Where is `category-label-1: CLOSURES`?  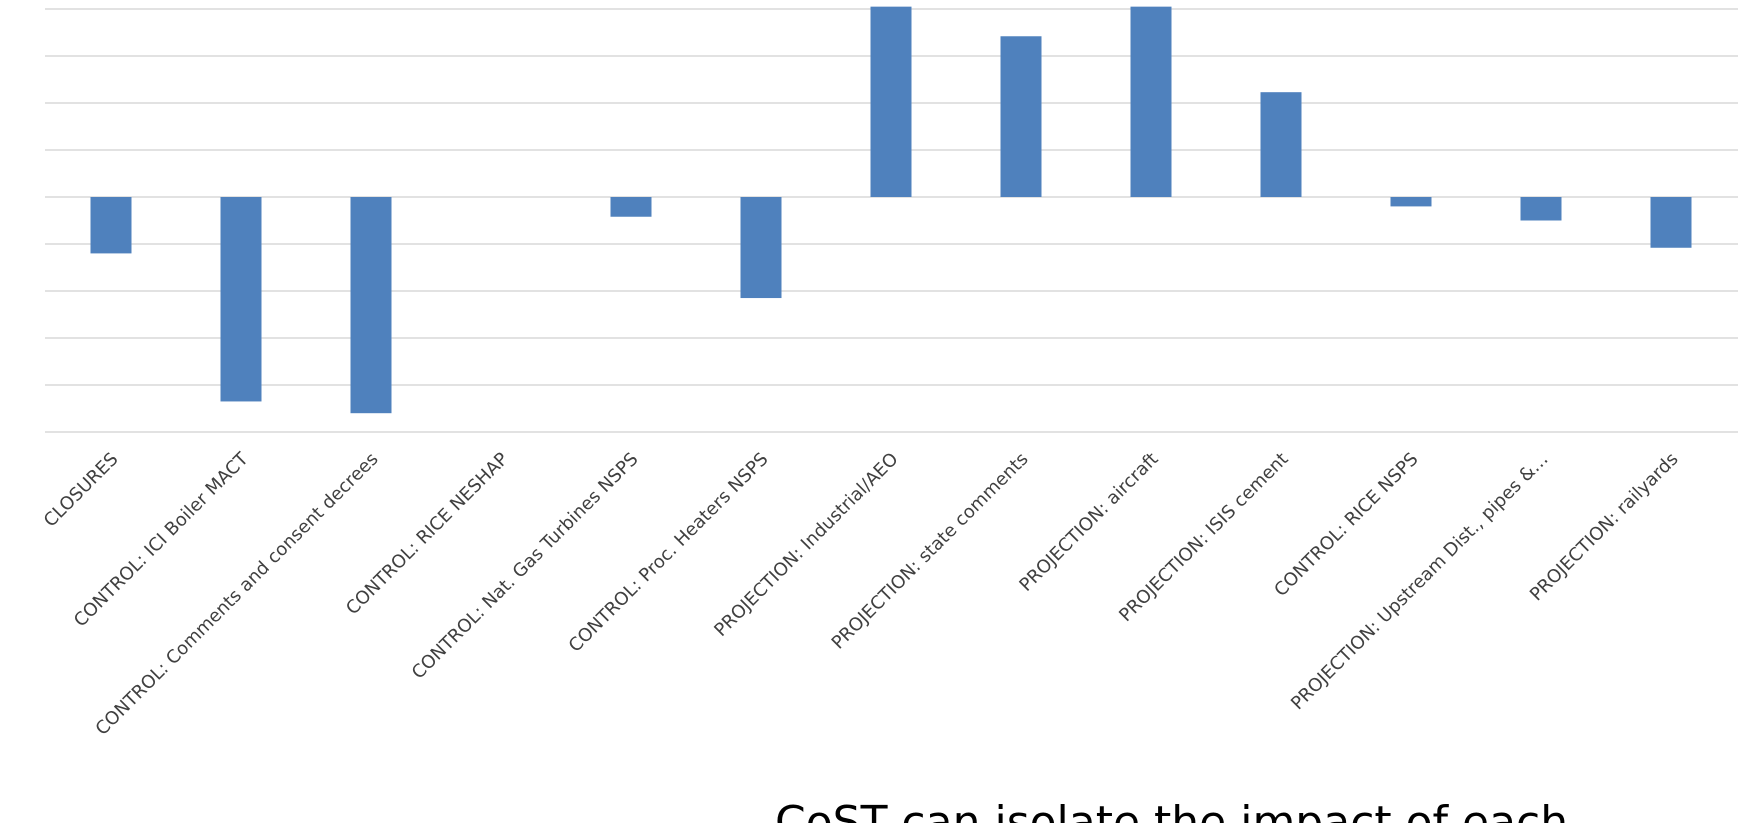 category-label-1: CLOSURES is located at coordinates (81, 490).